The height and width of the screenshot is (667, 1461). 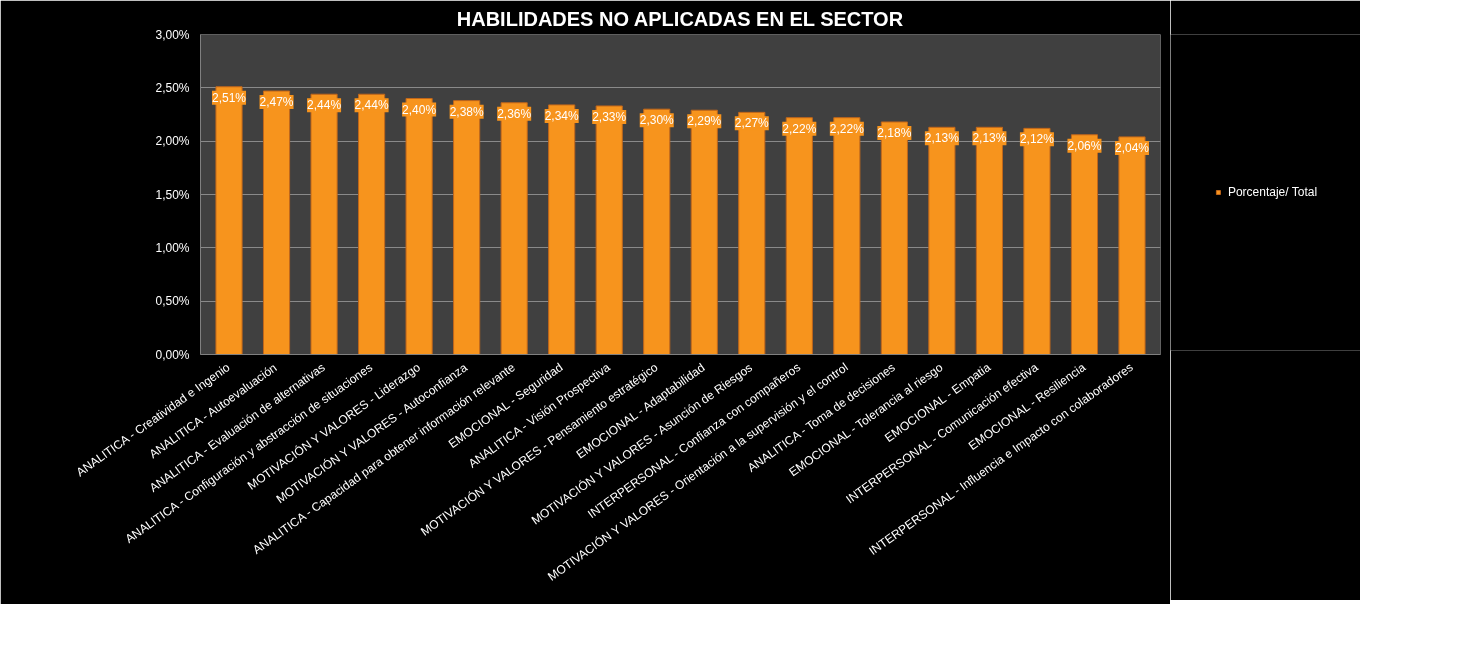 What do you see at coordinates (562, 115) in the screenshot?
I see `data-label: 2,34%` at bounding box center [562, 115].